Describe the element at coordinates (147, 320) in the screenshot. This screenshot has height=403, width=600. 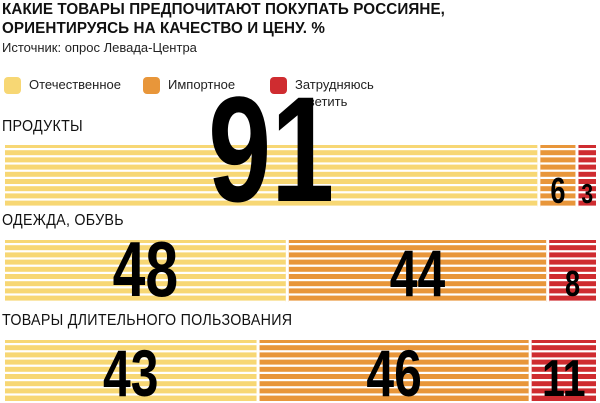
I see `category-label-durables: ТОВАРЫ ДЛИТЕЛЬНОГО ПОЛЬЗОВАНИЯ` at that location.